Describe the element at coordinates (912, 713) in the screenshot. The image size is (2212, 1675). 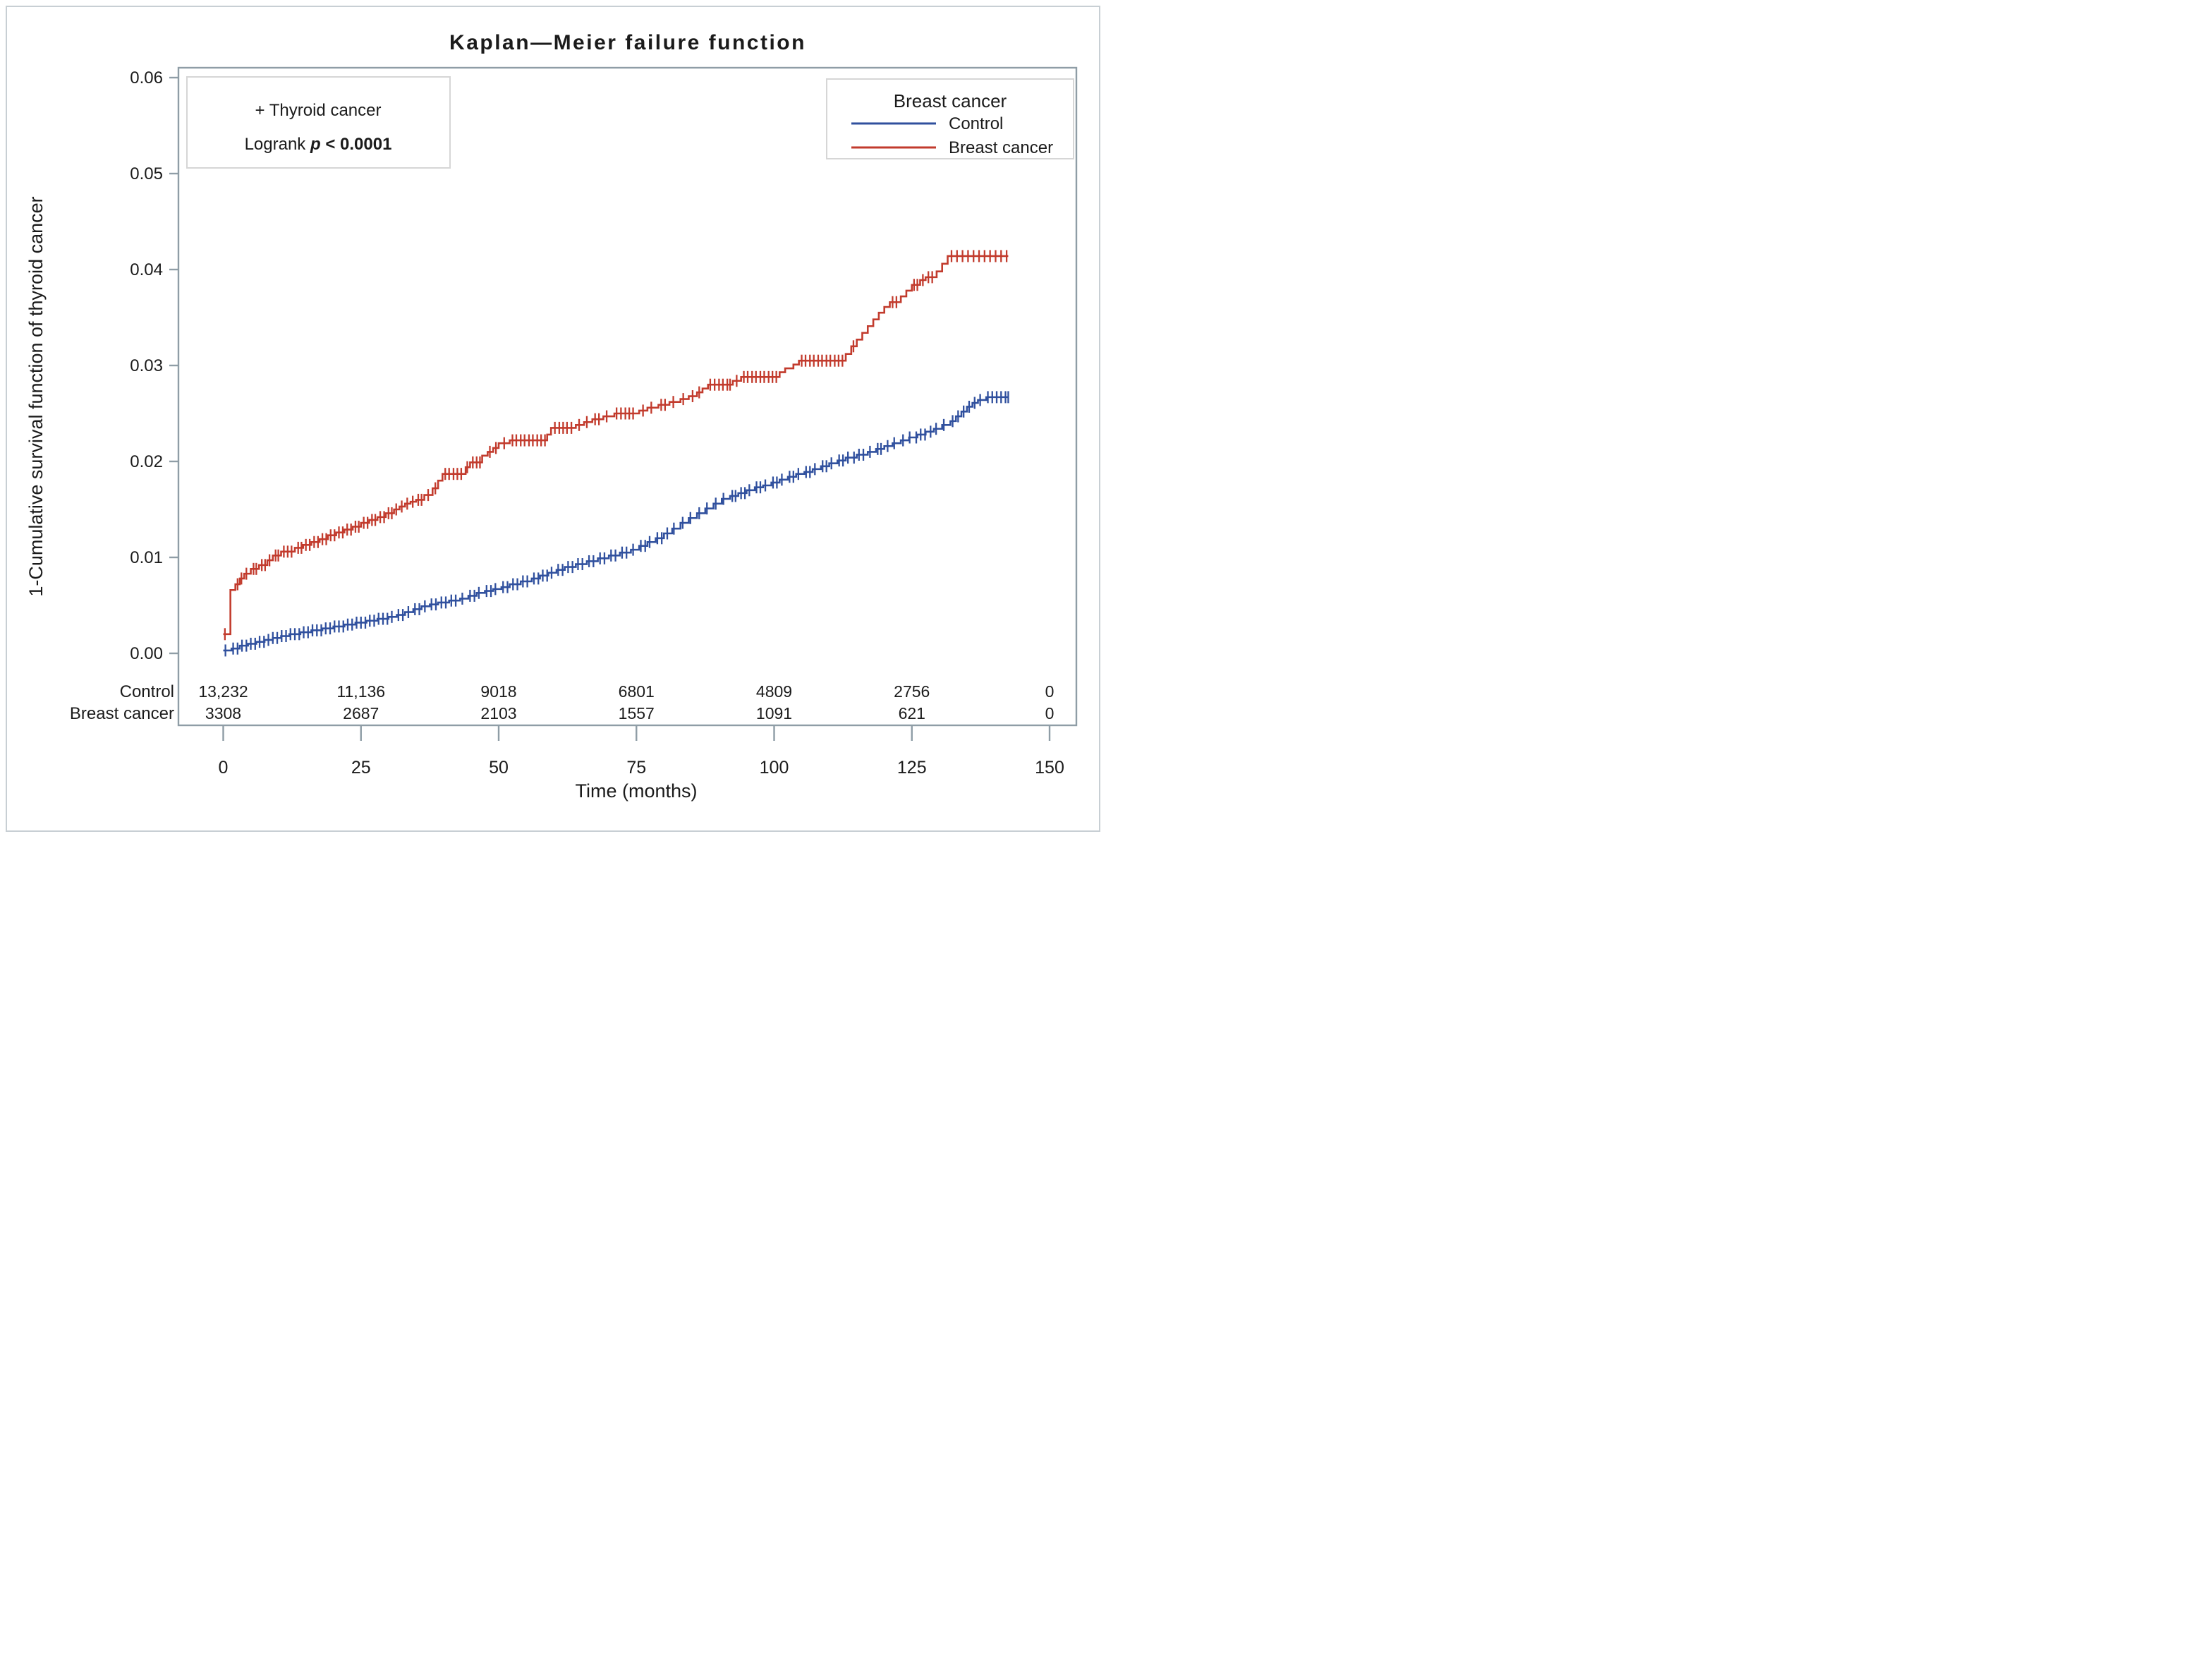
I see `risk-count: 621` at that location.